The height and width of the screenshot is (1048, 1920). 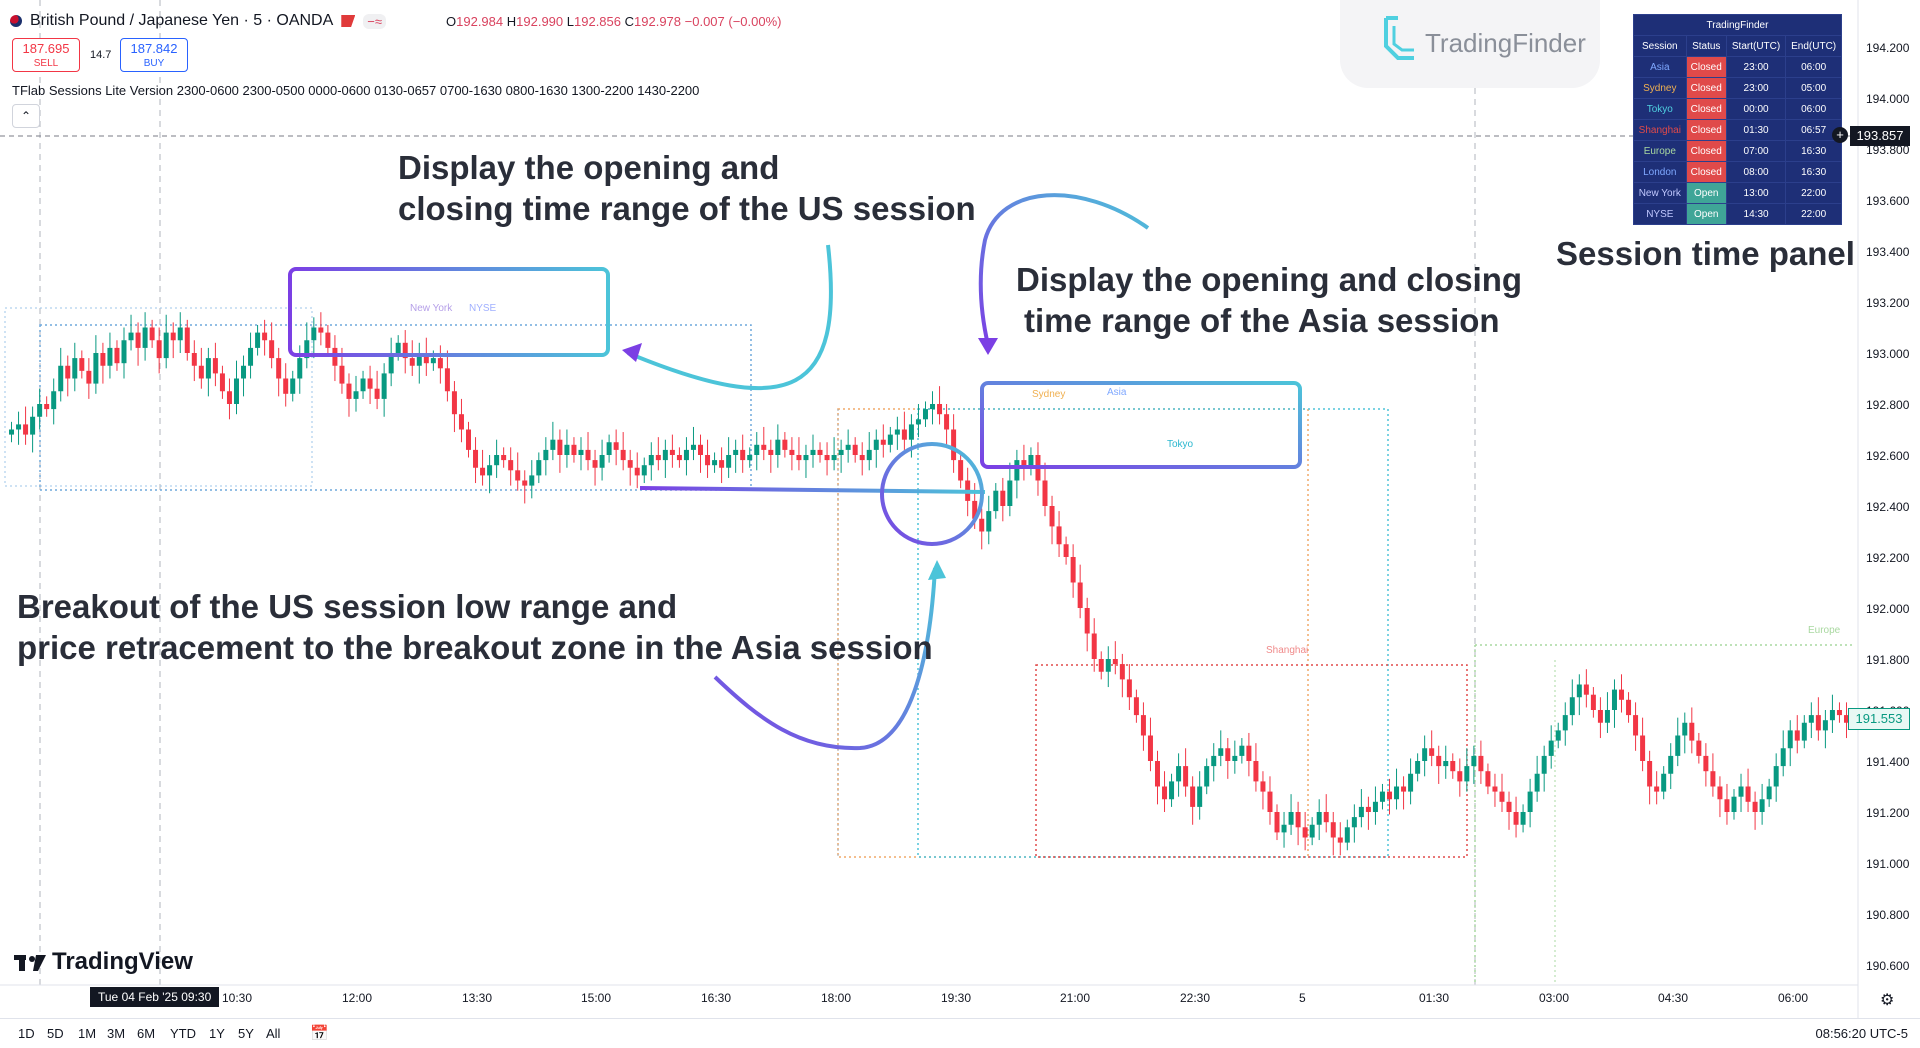 I want to click on utc-clock: 08:56:20 UTC-5, so click(x=1862, y=1033).